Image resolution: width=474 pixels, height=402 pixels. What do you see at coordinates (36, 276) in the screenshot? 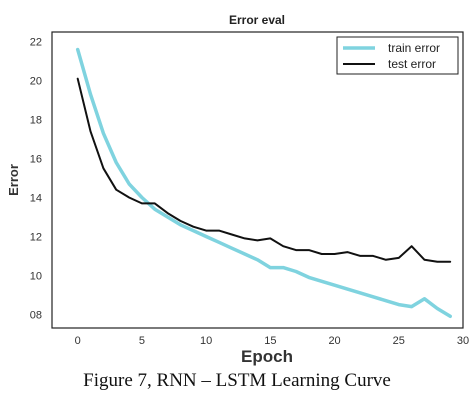
I see `y-tick-label: 10` at bounding box center [36, 276].